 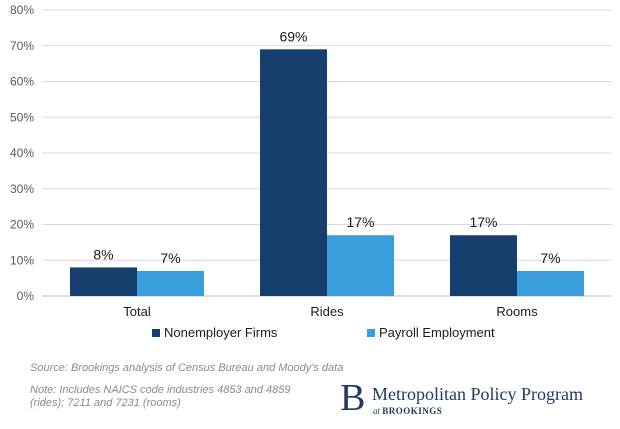 What do you see at coordinates (221, 332) in the screenshot?
I see `legend-label: Nonemployer Firms` at bounding box center [221, 332].